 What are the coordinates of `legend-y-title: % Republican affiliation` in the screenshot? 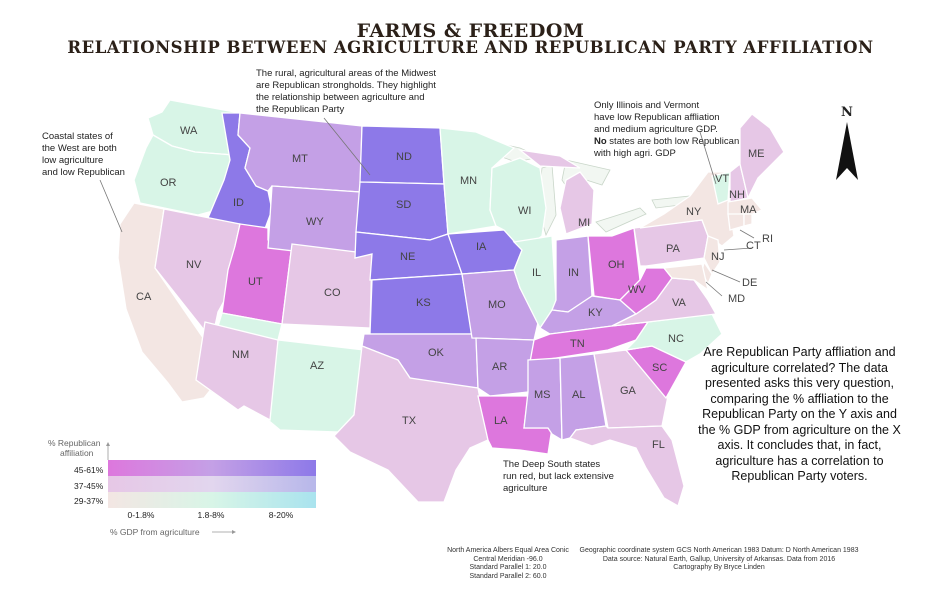 It's located at (74, 448).